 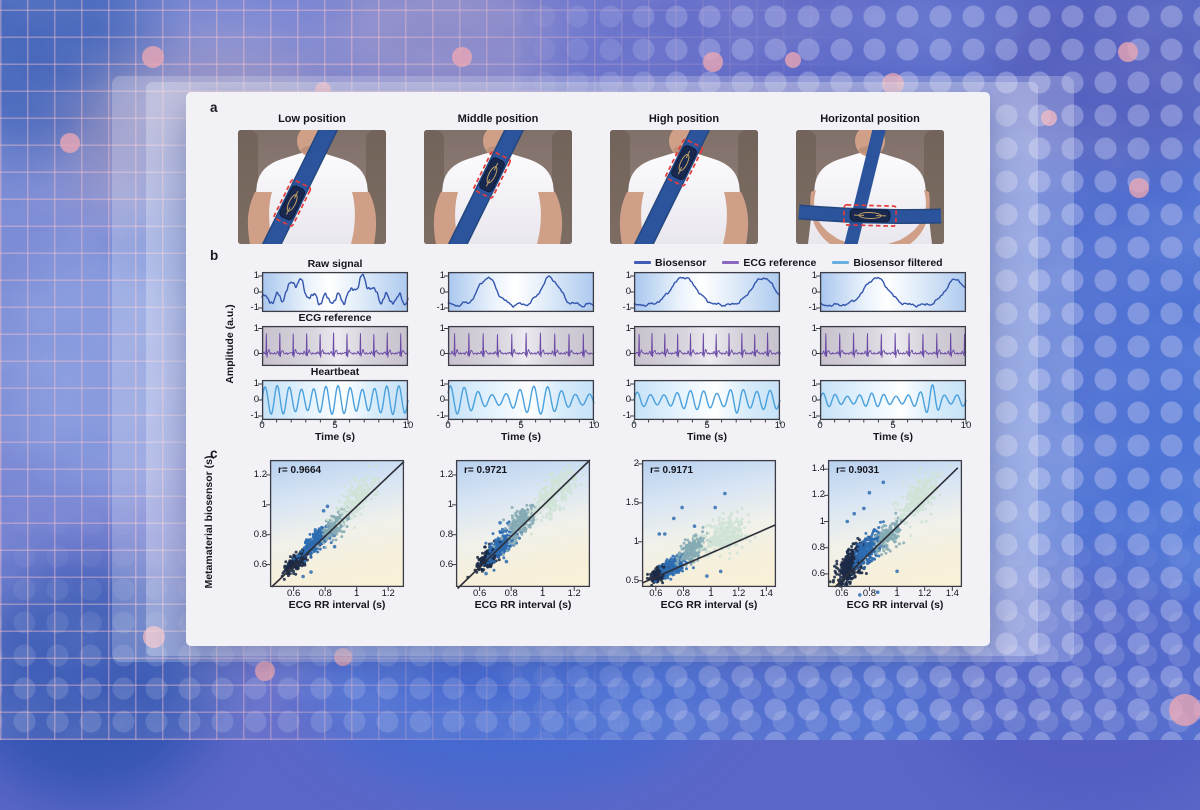 I want to click on scatter-svg, so click(x=895, y=523).